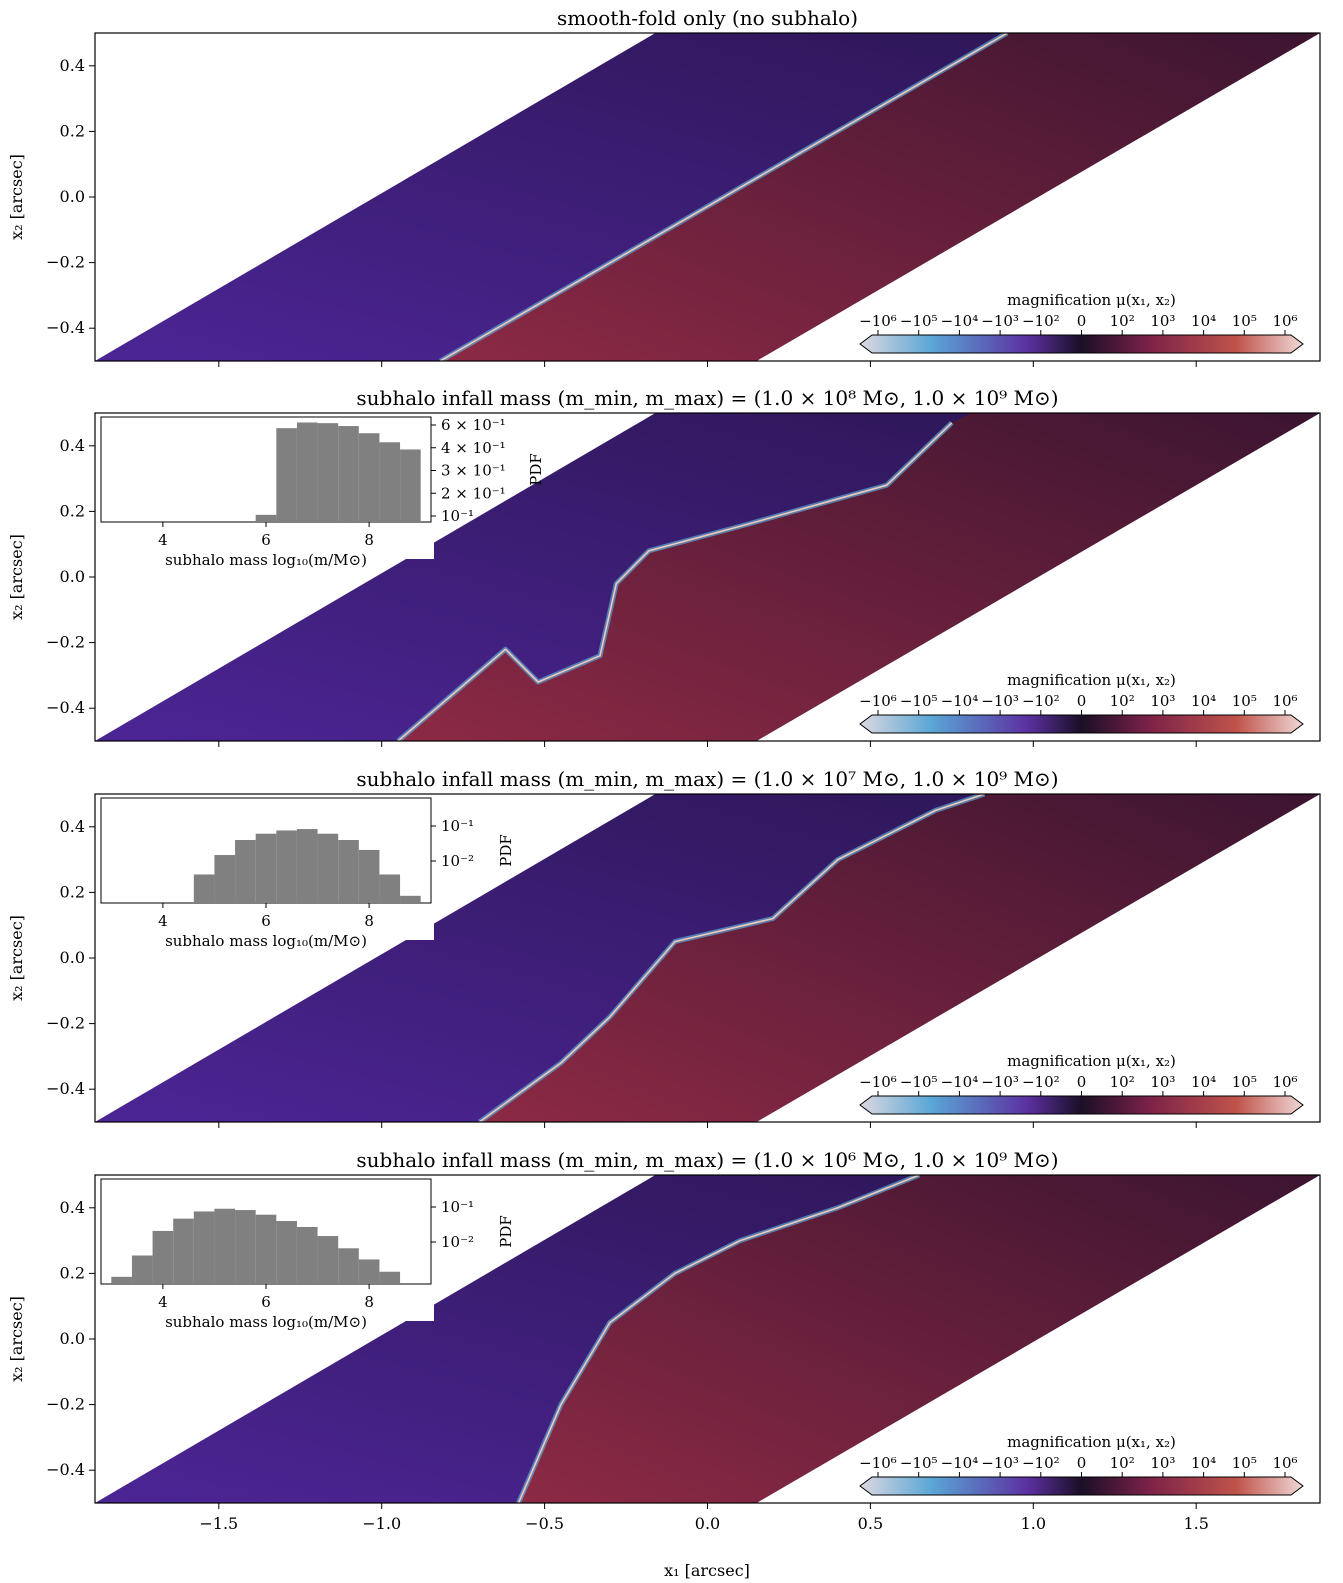 The image size is (1343, 1583). I want to click on hist-y-label: PDF, so click(506, 850).